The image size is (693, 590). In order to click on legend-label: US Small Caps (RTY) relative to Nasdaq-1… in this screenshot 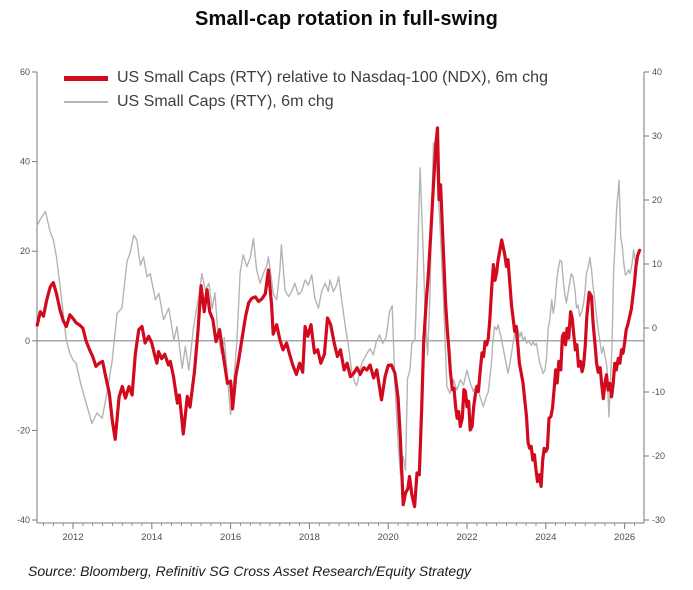, I will do `click(332, 77)`.